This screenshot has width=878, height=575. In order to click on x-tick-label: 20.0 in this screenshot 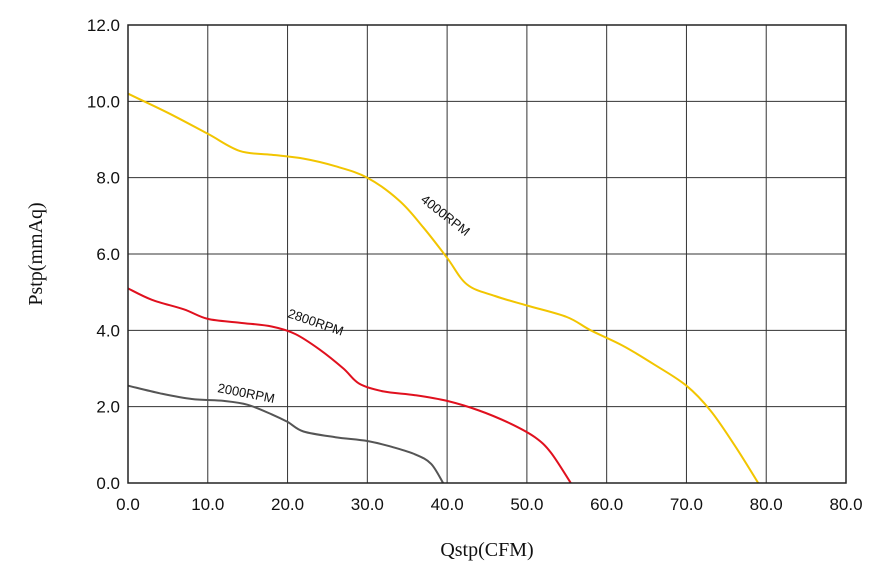, I will do `click(287, 504)`.